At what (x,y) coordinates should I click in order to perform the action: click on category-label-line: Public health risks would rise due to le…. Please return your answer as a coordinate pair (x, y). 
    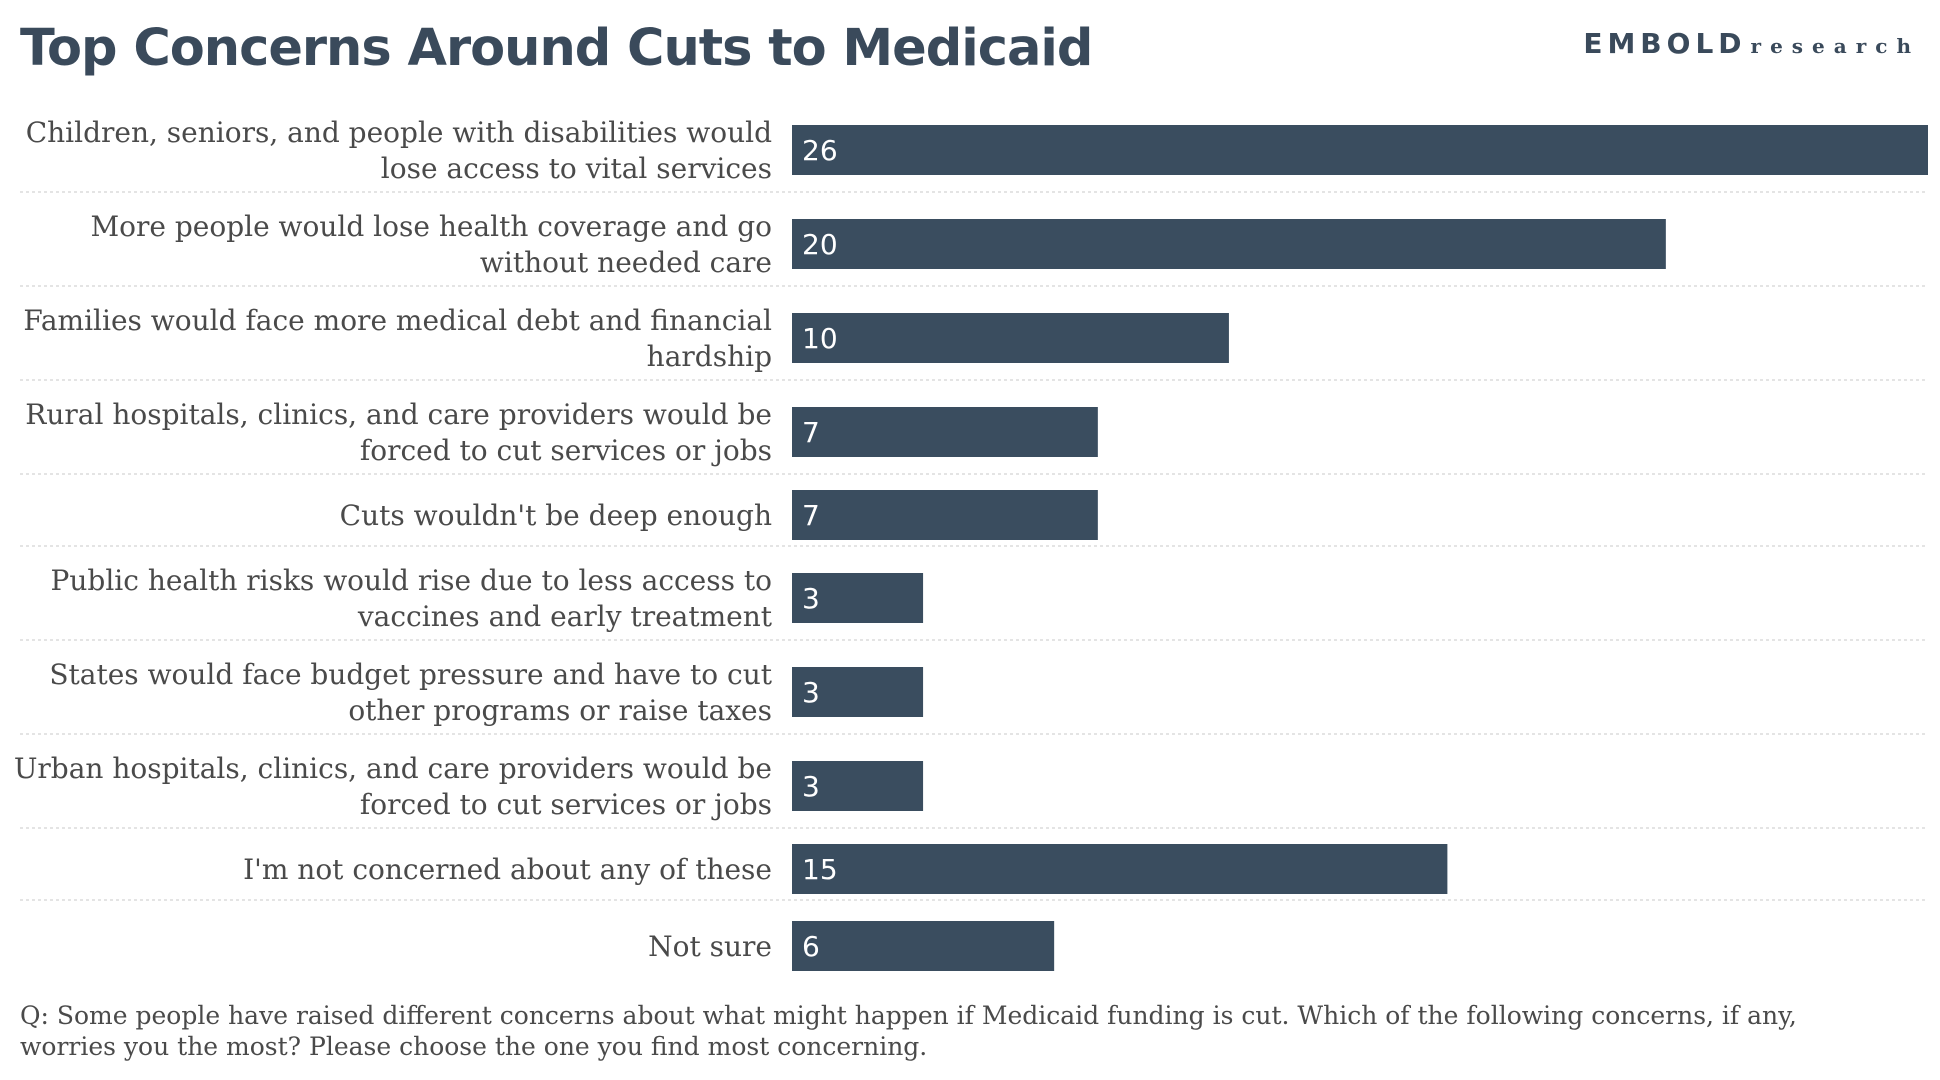
    Looking at the image, I should click on (411, 580).